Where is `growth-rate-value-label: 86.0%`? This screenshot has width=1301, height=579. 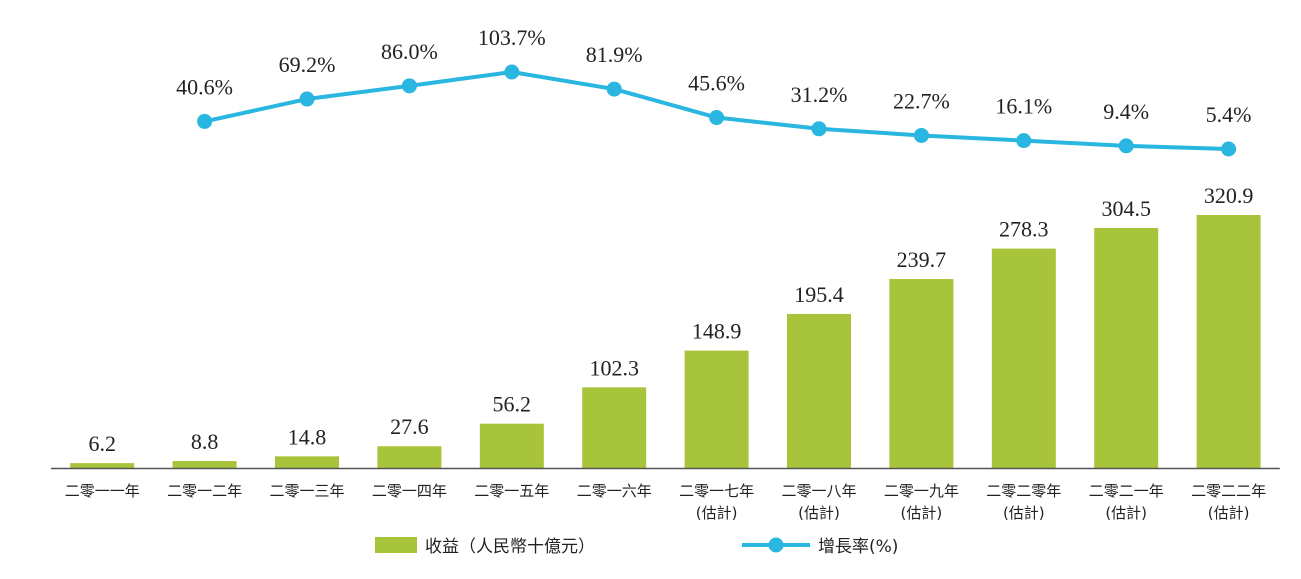
growth-rate-value-label: 86.0% is located at coordinates (409, 51).